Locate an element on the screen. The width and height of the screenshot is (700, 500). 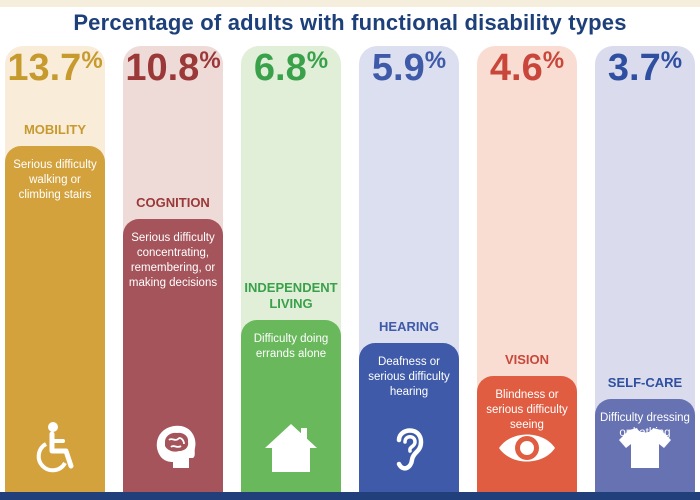
top-strip is located at coordinates (350, 3).